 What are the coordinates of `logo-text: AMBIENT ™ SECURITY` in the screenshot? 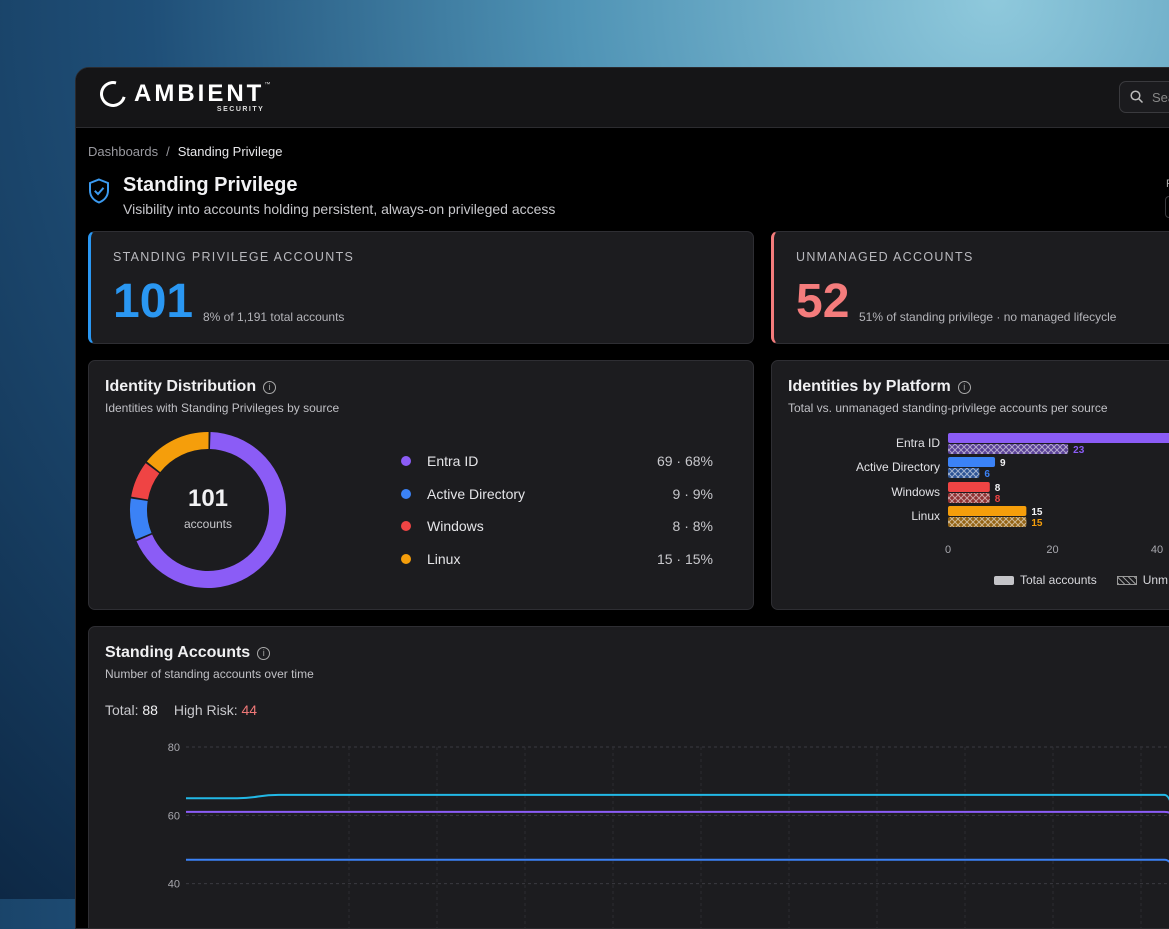 It's located at (202, 97).